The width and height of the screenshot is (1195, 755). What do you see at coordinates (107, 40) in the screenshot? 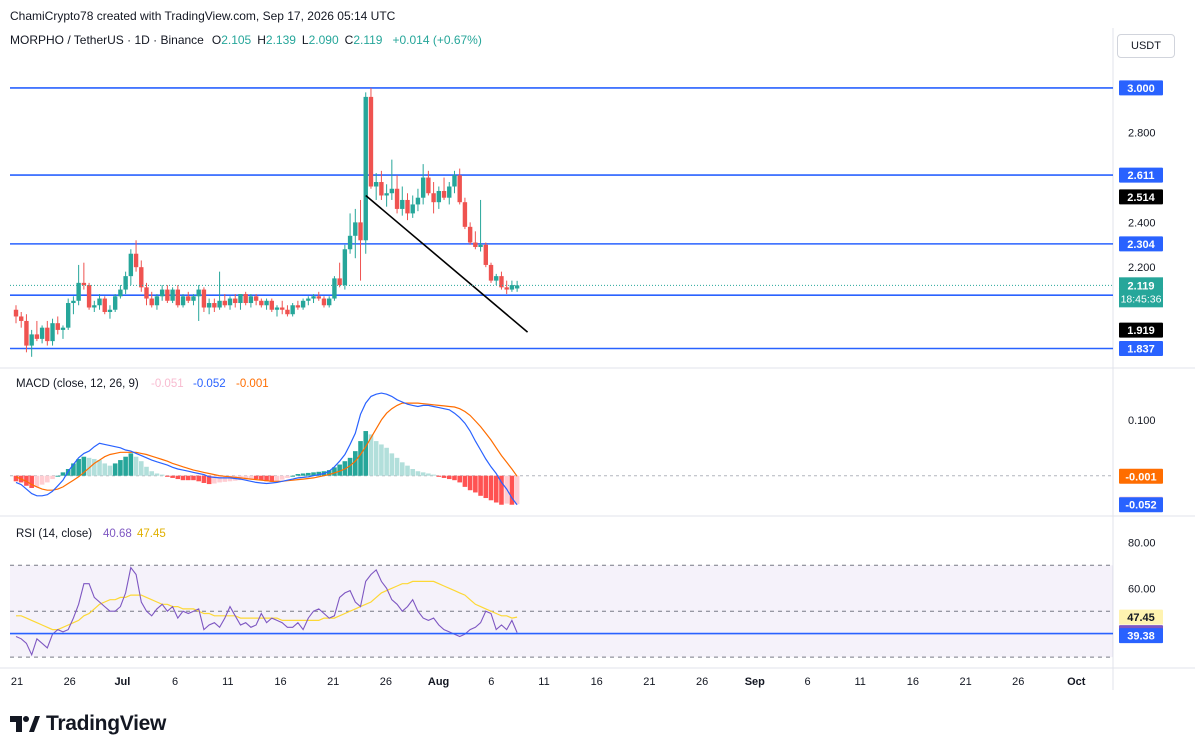
I see `symbol-title: MORPHO / TetherUS · 1D · Binance` at bounding box center [107, 40].